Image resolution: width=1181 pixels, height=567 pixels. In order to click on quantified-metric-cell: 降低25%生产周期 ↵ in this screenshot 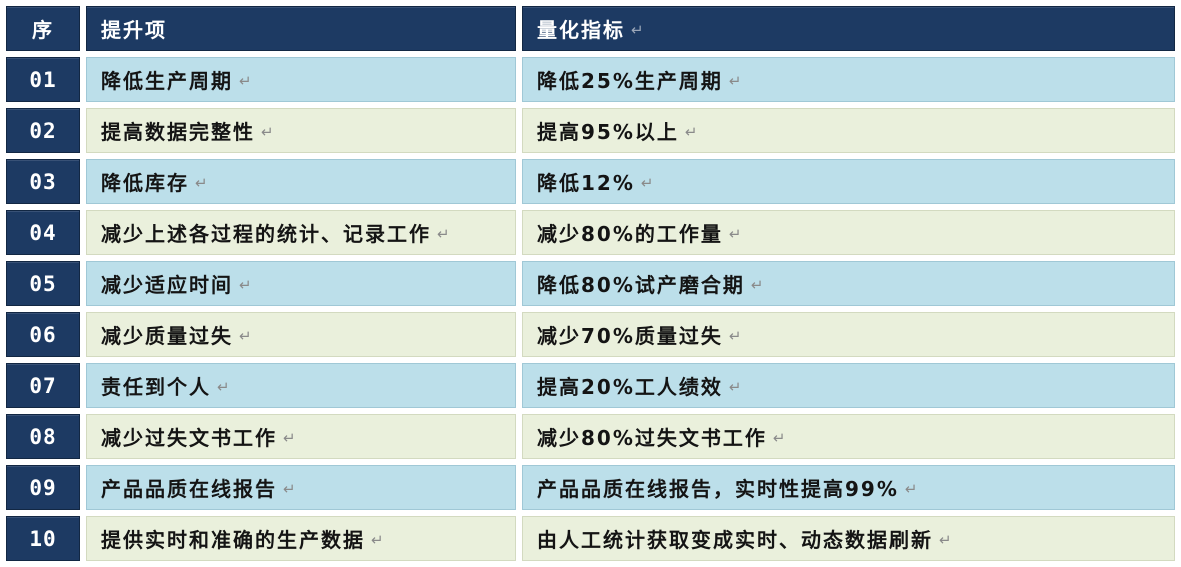, I will do `click(848, 79)`.